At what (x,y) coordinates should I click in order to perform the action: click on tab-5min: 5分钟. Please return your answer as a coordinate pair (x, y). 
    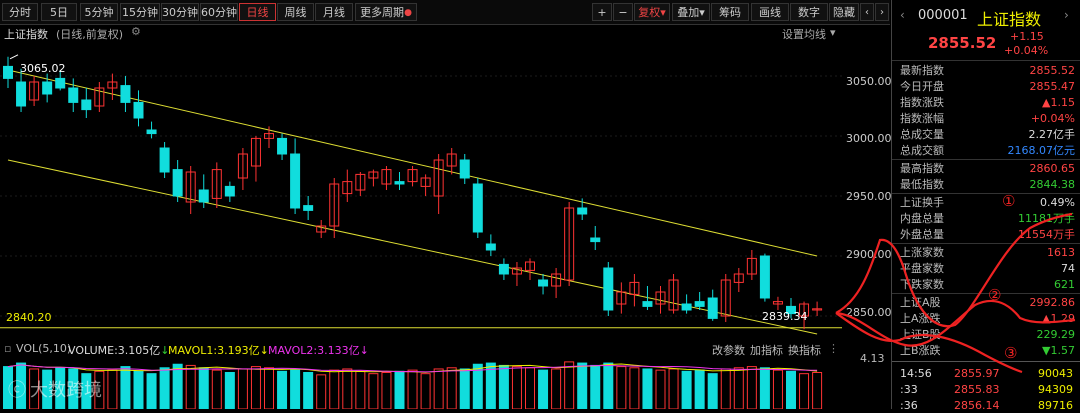
    Looking at the image, I should click on (99, 12).